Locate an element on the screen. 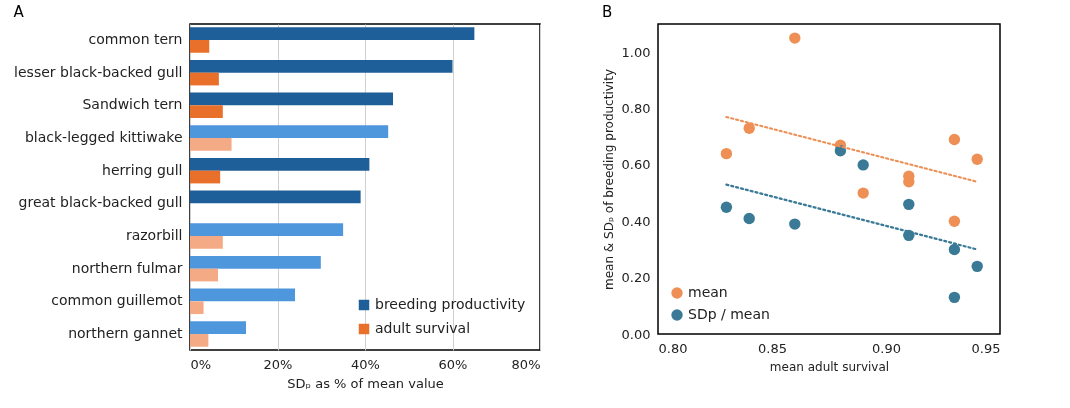  x-tick-label: 0.85 is located at coordinates (772, 348).